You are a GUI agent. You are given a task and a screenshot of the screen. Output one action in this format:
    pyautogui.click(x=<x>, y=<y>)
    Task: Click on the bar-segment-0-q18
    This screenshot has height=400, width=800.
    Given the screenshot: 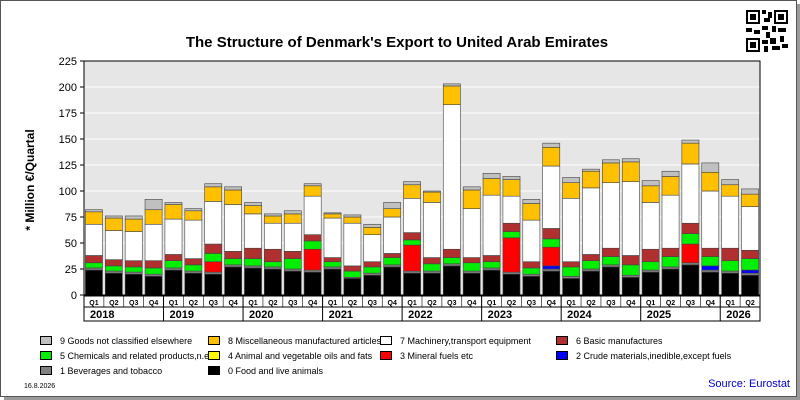 What is the action you would take?
    pyautogui.click(x=432, y=284)
    